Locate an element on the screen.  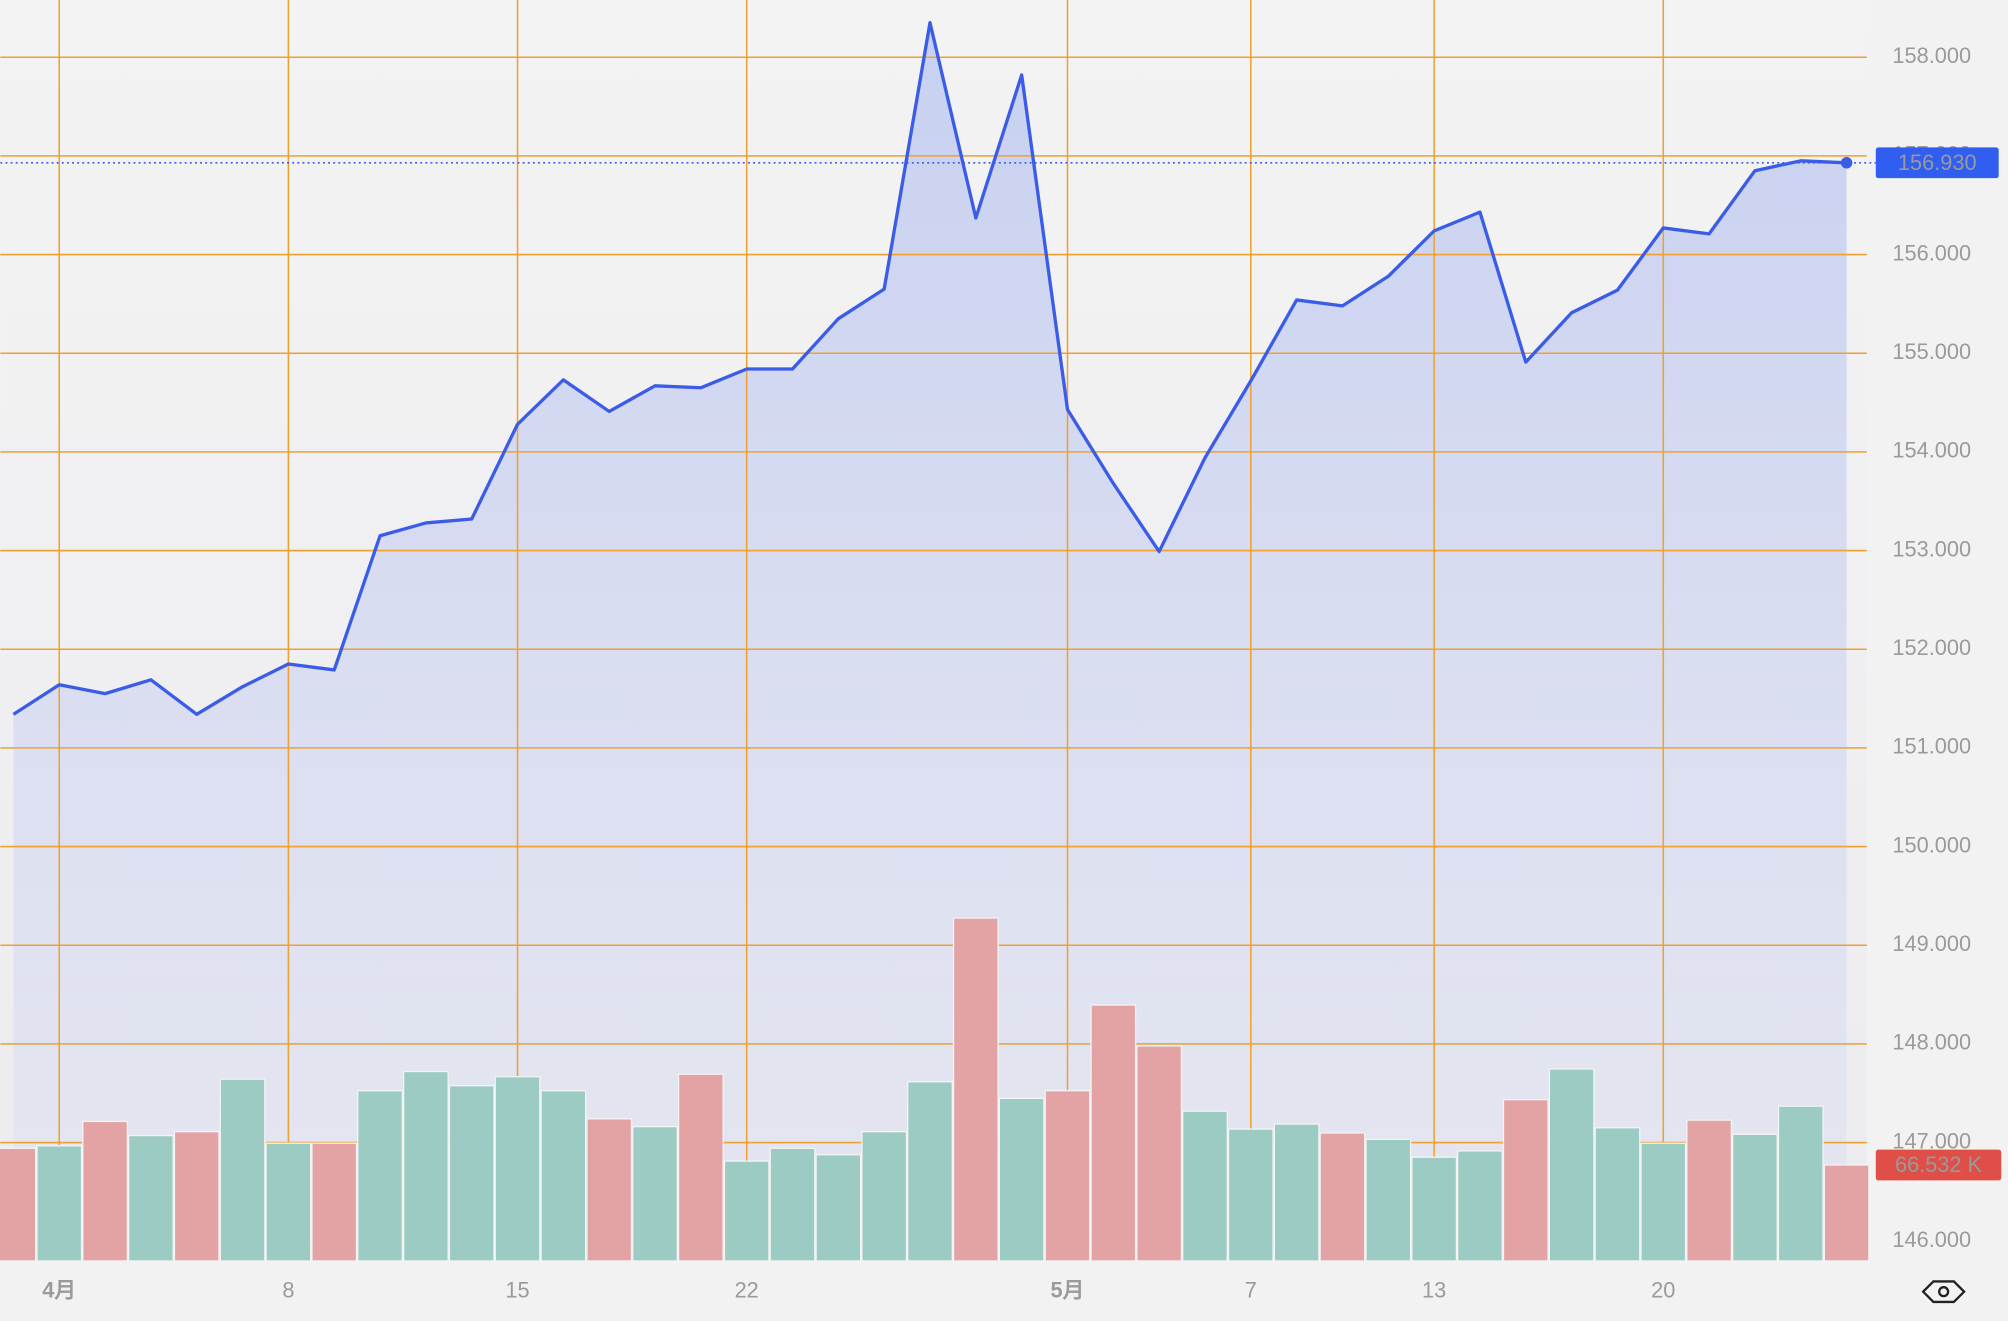
y-tick-label: 156.000 is located at coordinates (1931, 252).